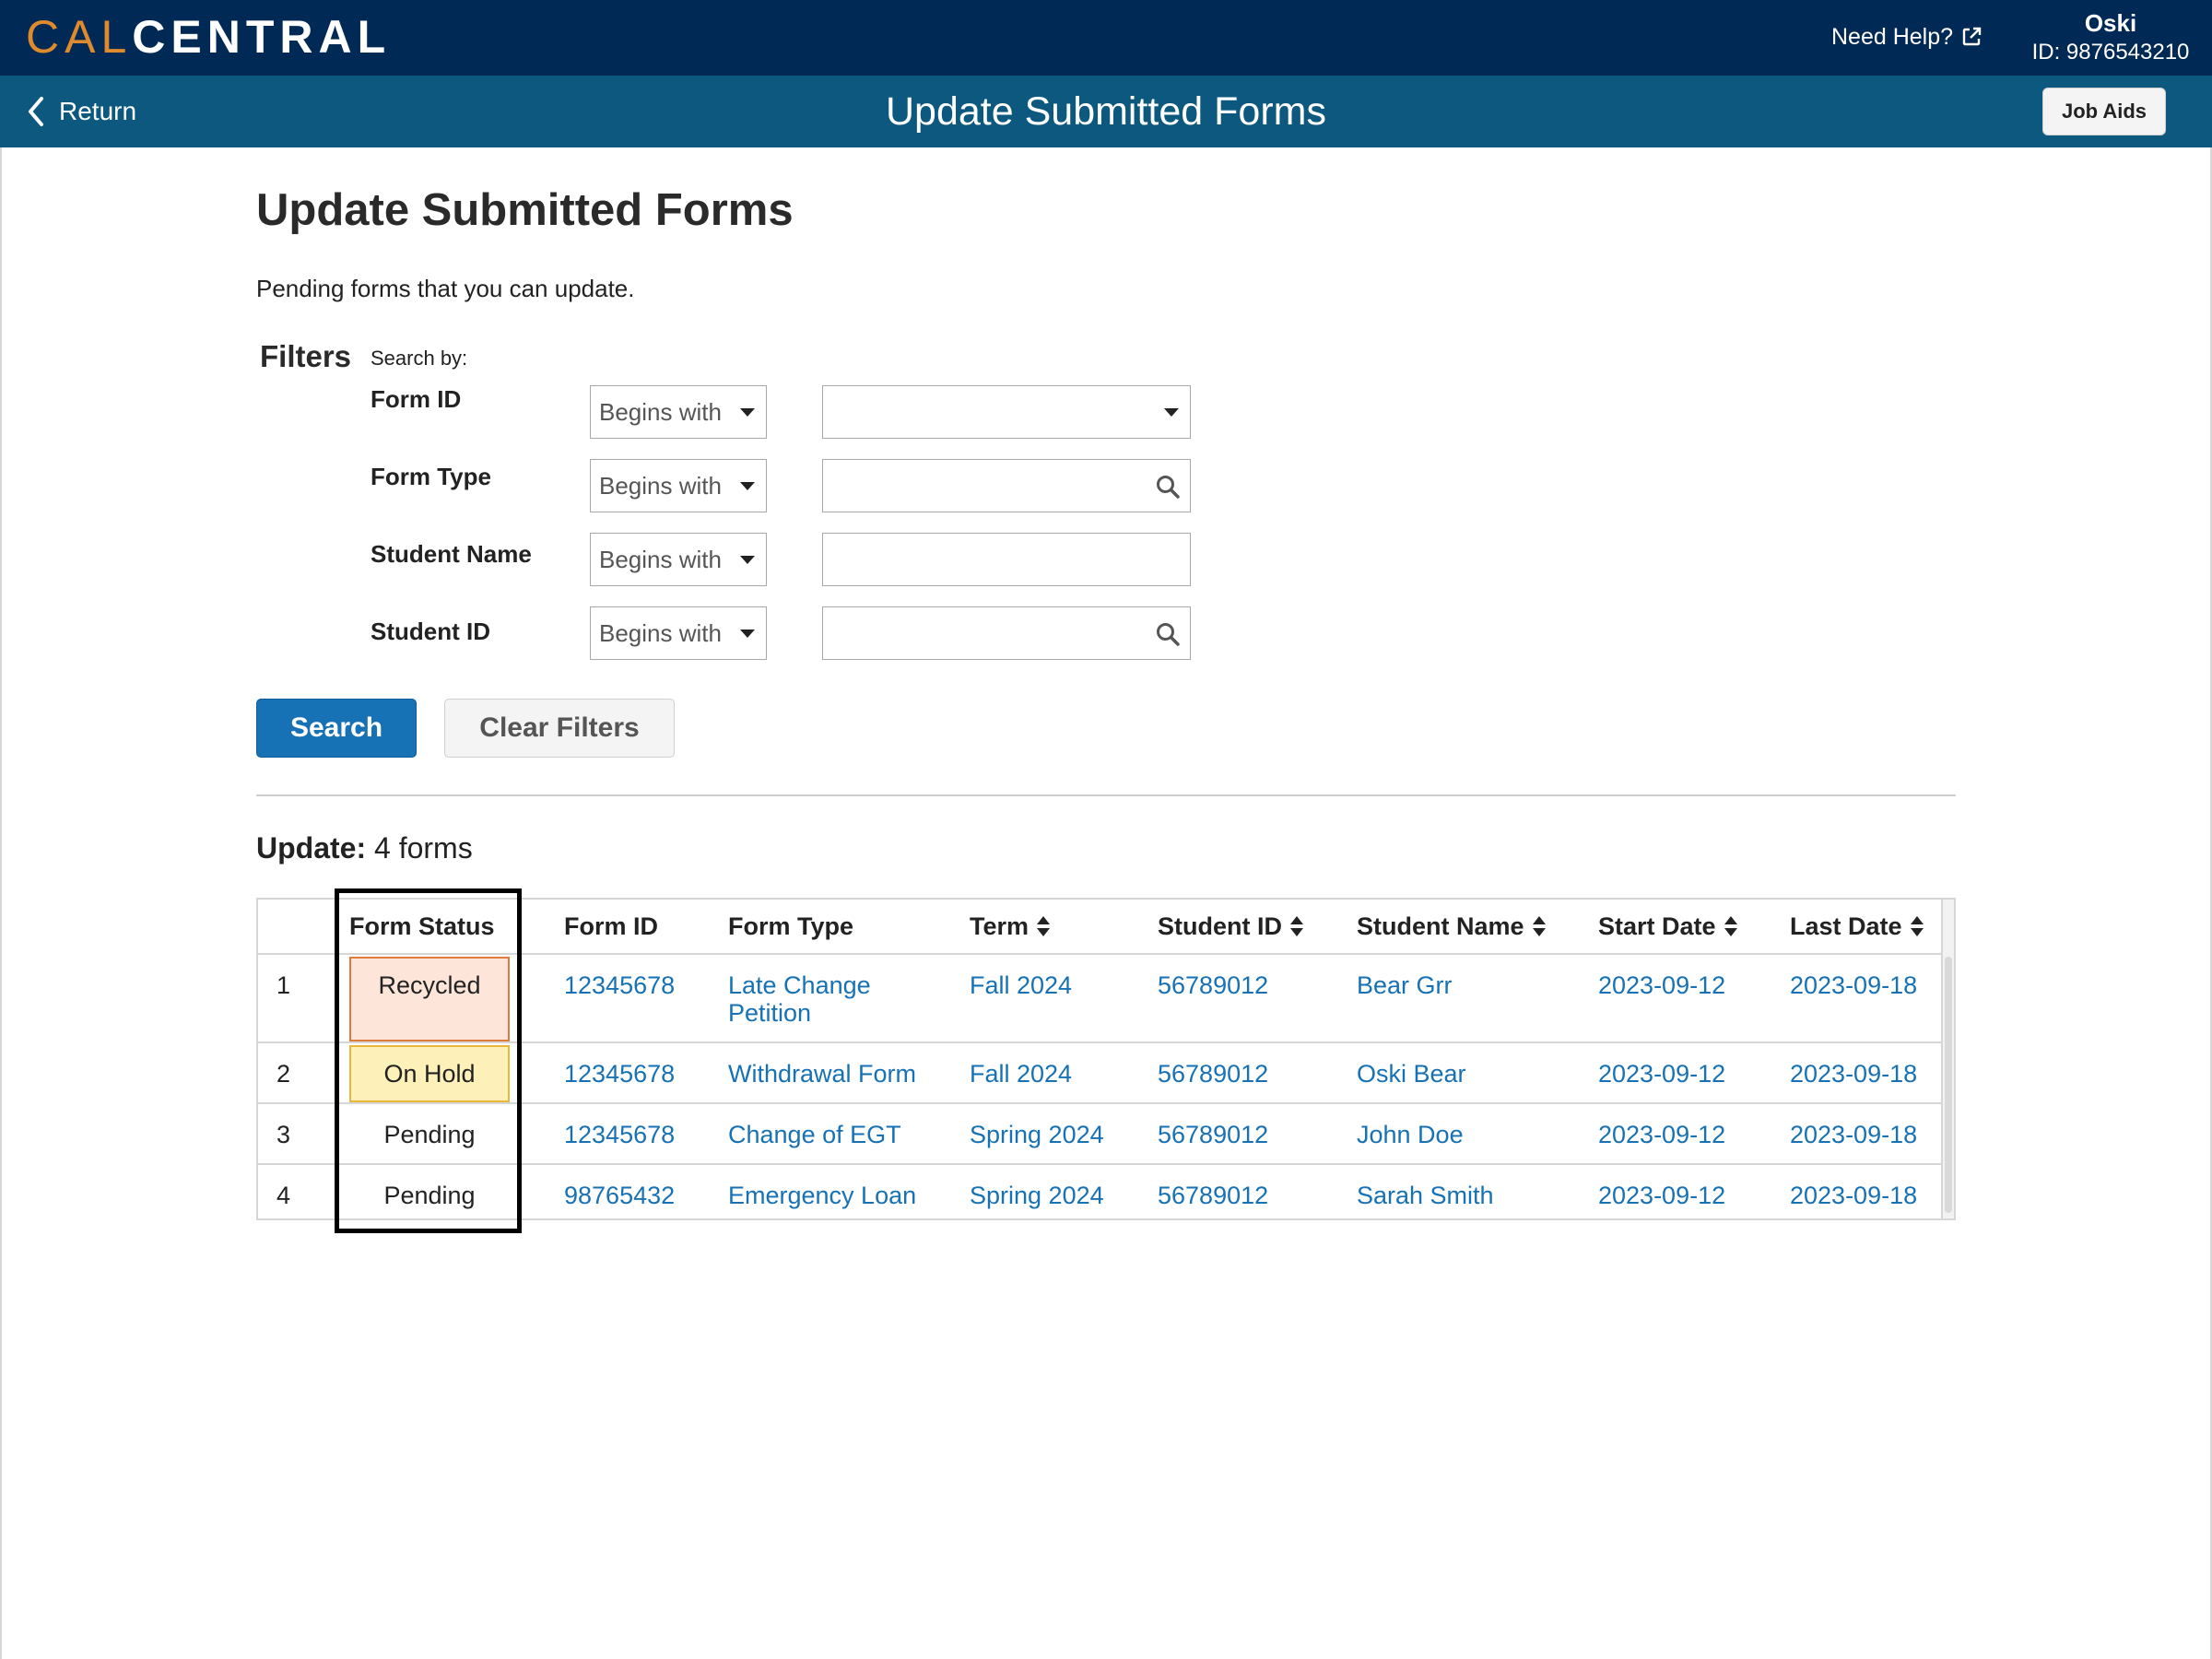 The image size is (2212, 1659). I want to click on column-header-form-status: Form Status, so click(422, 926).